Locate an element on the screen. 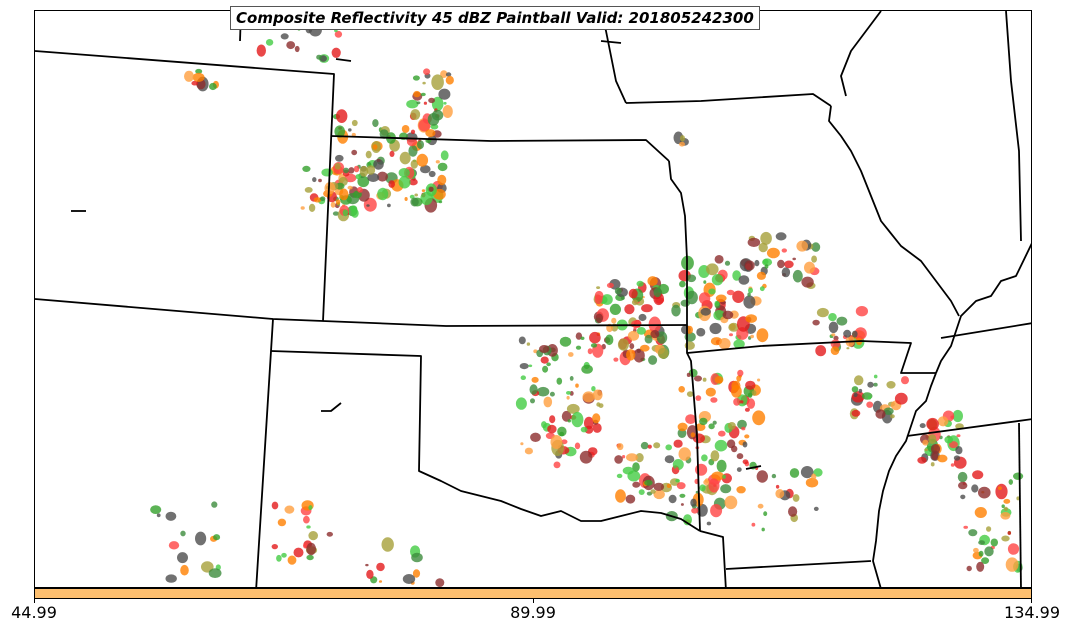  colorbar-max-label: 134.99 is located at coordinates (1032, 612).